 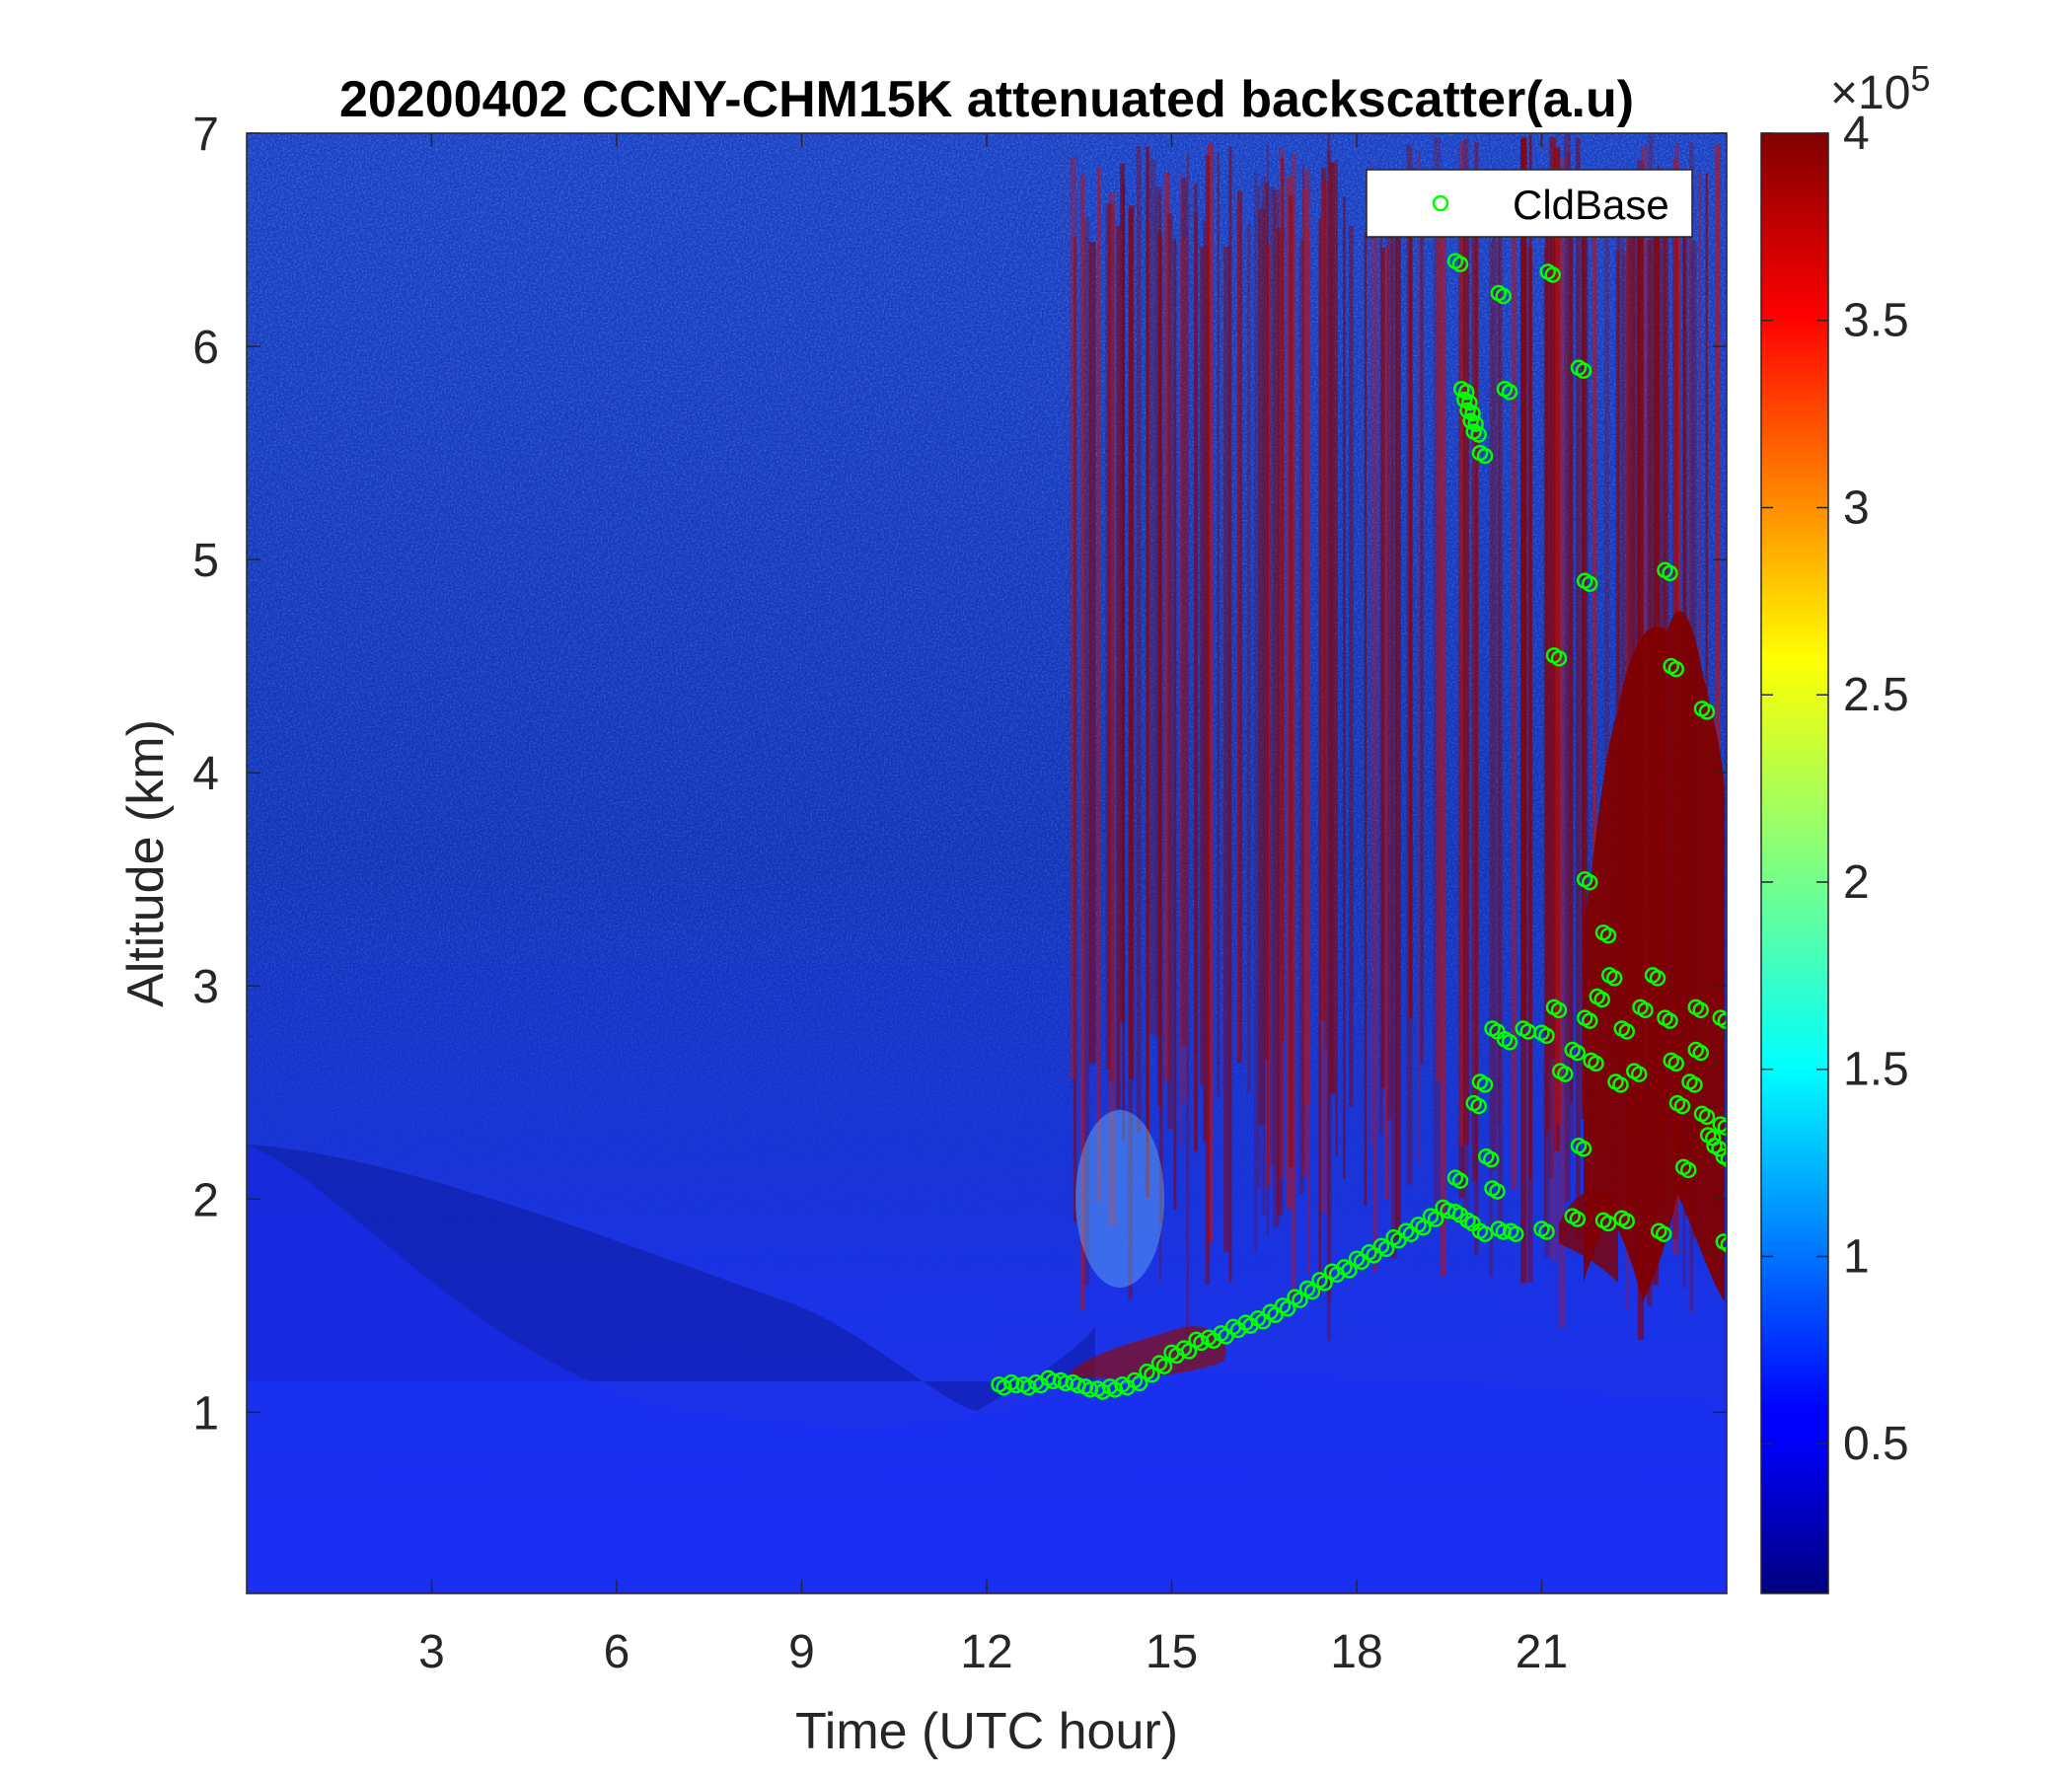 I want to click on y-tick-label: 3, so click(x=205, y=987).